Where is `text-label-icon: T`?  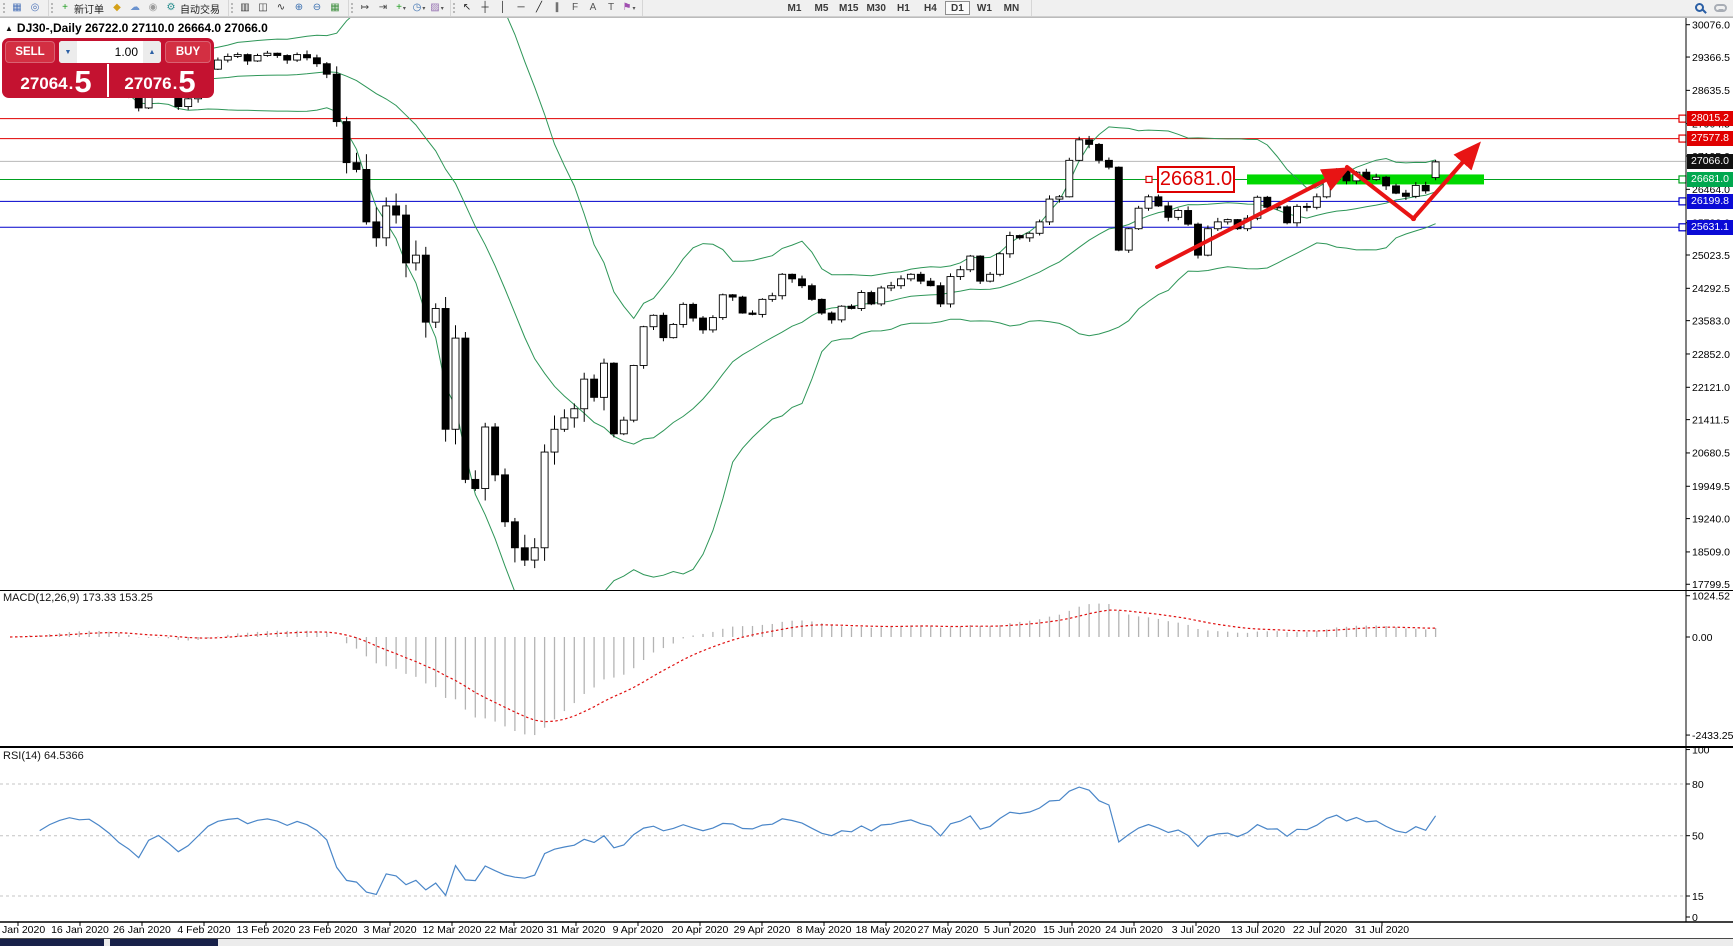 text-label-icon: T is located at coordinates (611, 7).